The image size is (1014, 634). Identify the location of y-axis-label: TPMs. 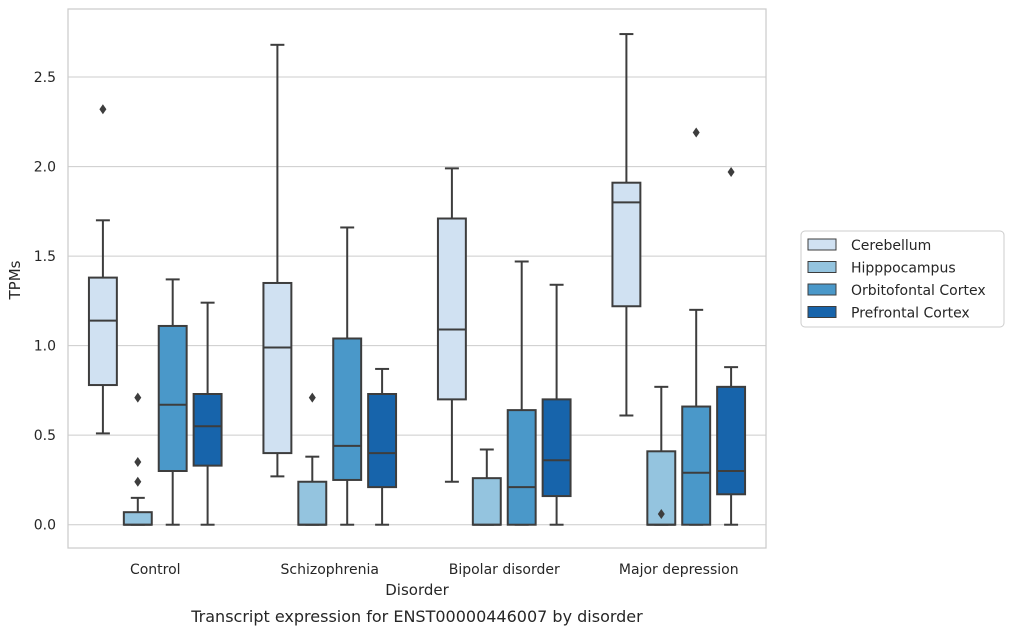
(15, 280).